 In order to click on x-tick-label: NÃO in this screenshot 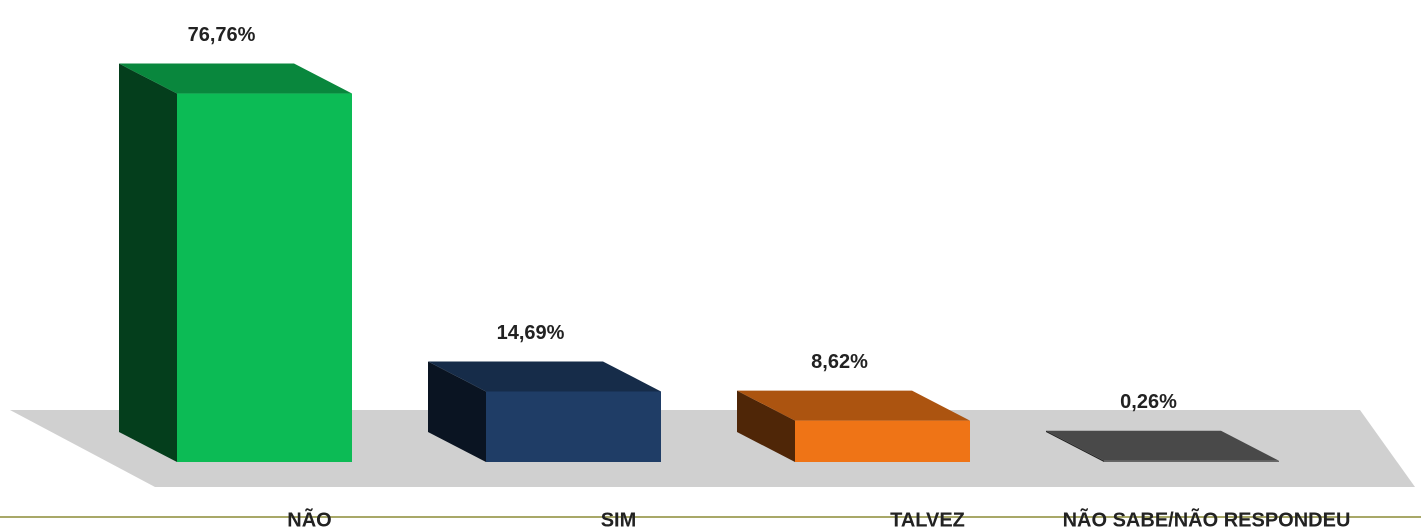, I will do `click(309, 519)`.